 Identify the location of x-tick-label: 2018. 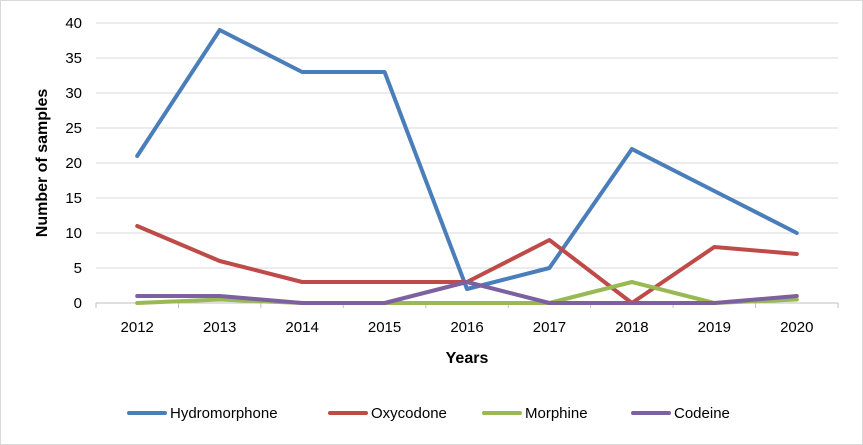
(631, 327).